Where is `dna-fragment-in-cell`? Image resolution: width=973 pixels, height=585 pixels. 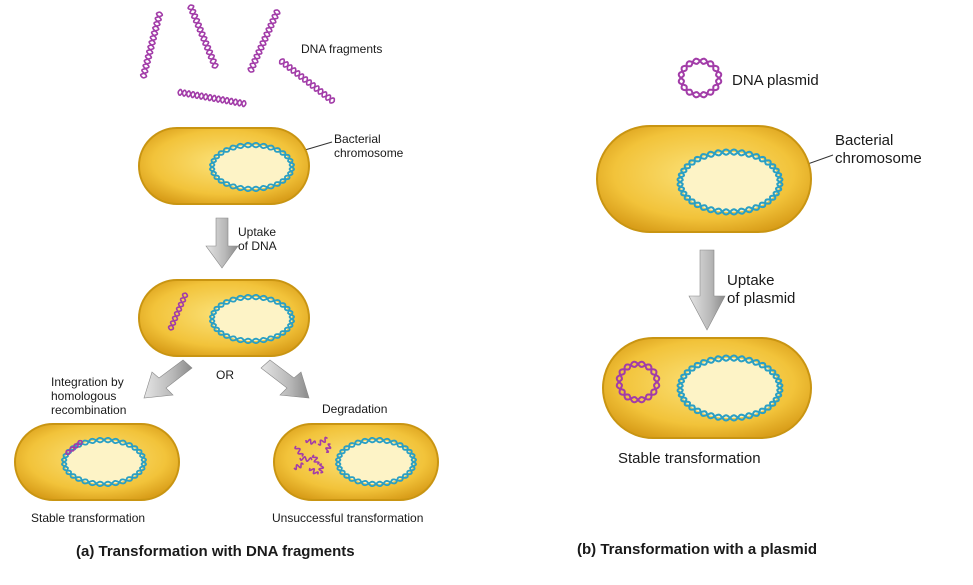
dna-fragment-in-cell is located at coordinates (178, 311).